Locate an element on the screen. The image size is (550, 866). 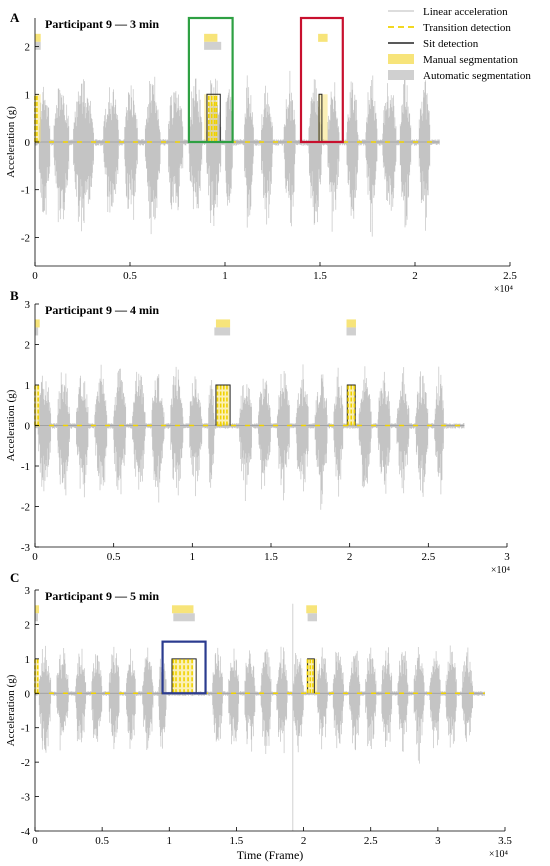
x-axis-label: Time (Frame) is located at coordinates (270, 855).